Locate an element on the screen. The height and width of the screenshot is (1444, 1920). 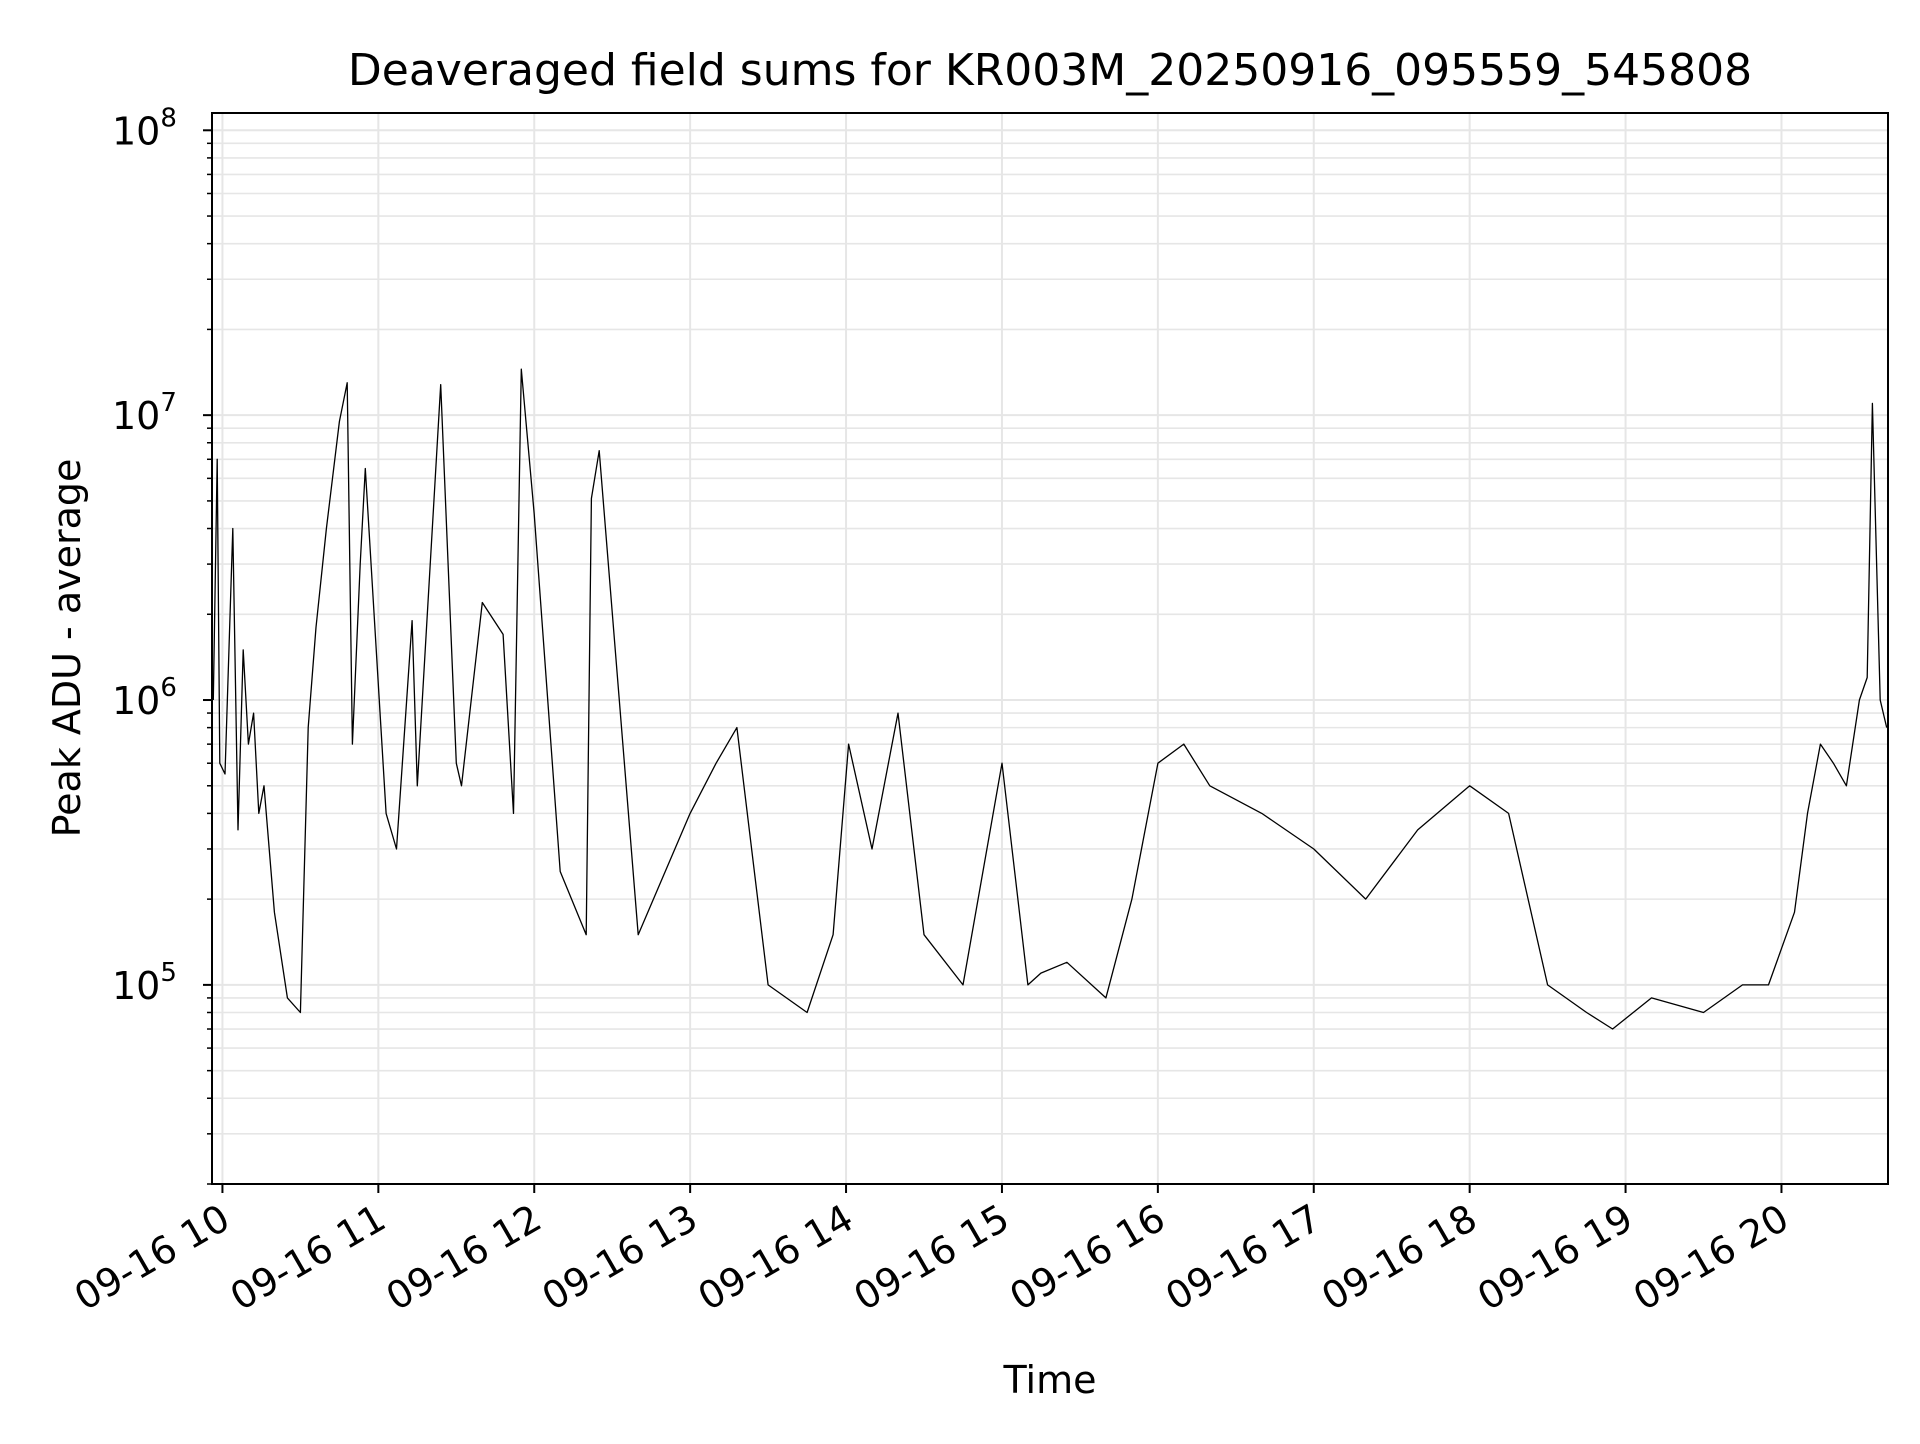
x-tick-label: 09-16 10 is located at coordinates (152, 1258).